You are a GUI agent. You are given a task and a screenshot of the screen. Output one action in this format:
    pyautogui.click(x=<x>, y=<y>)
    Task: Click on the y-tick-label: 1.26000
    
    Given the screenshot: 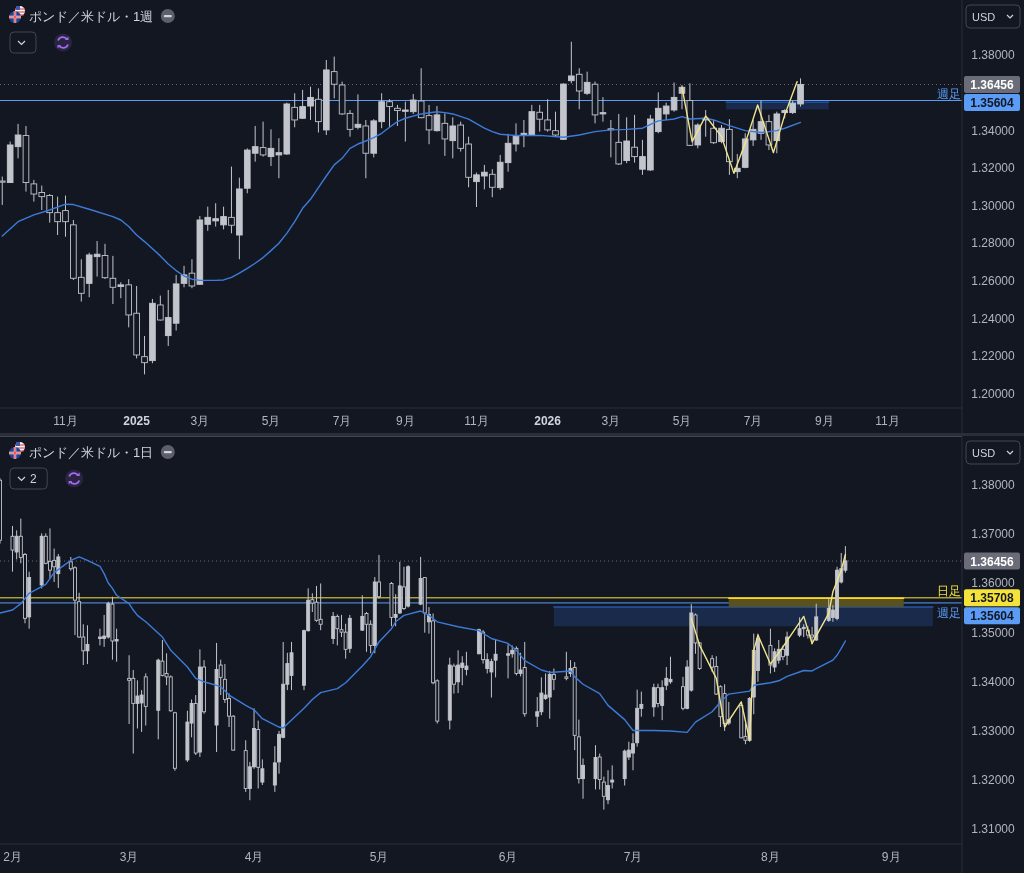 What is the action you would take?
    pyautogui.click(x=993, y=281)
    